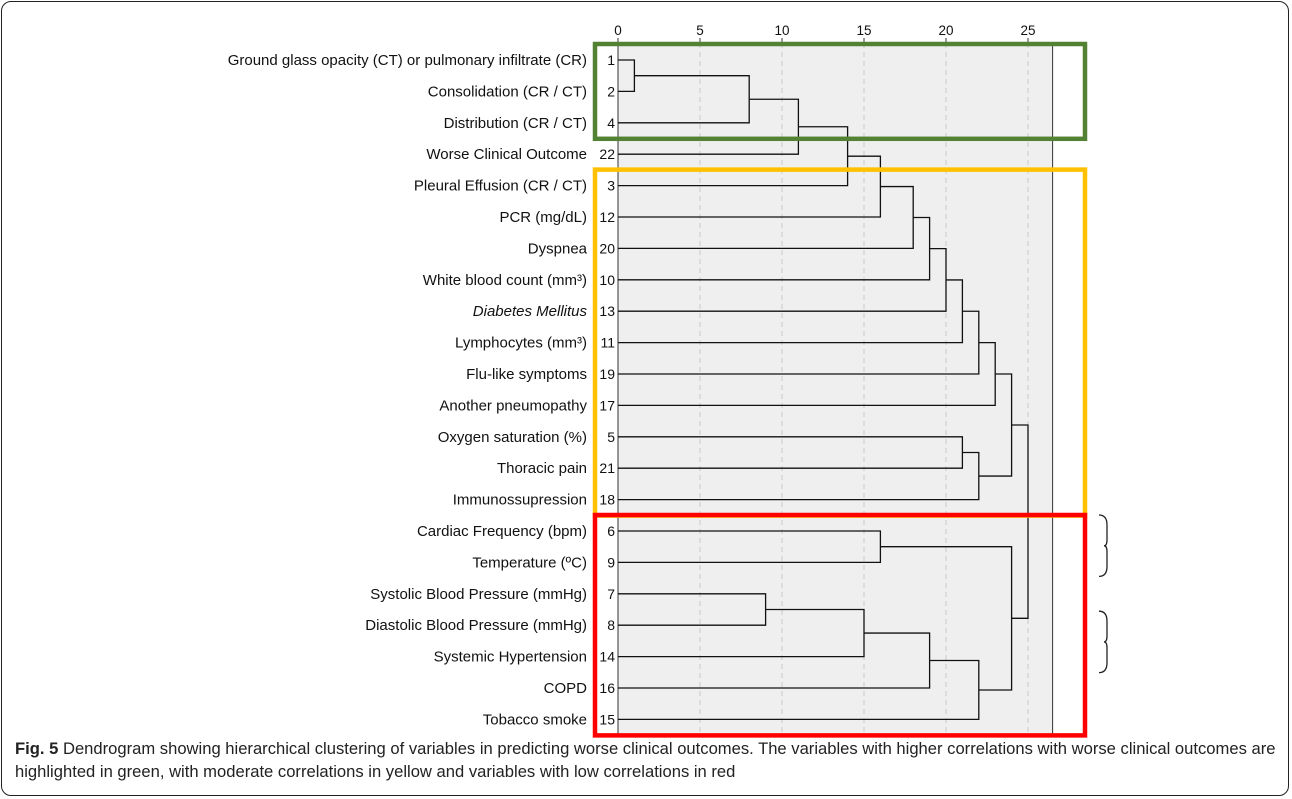 The width and height of the screenshot is (1292, 799). I want to click on leaf-id: 10, so click(607, 280).